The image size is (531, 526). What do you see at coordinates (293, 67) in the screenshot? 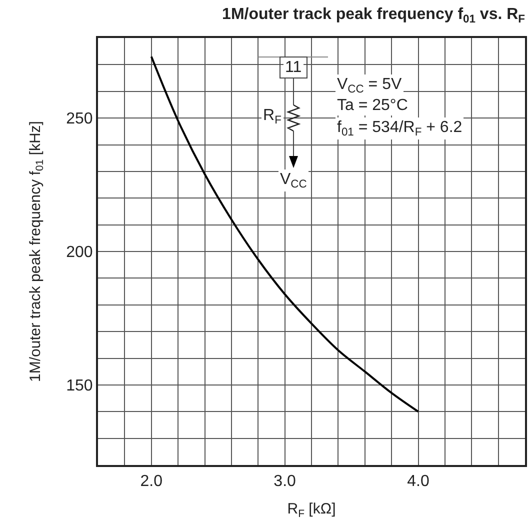
I see `annotation: 11` at bounding box center [293, 67].